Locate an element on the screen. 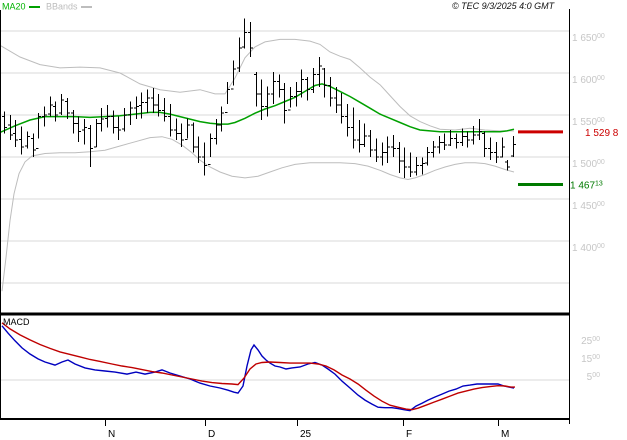 The image size is (627, 440). bbands-line-swatch is located at coordinates (86, 6).